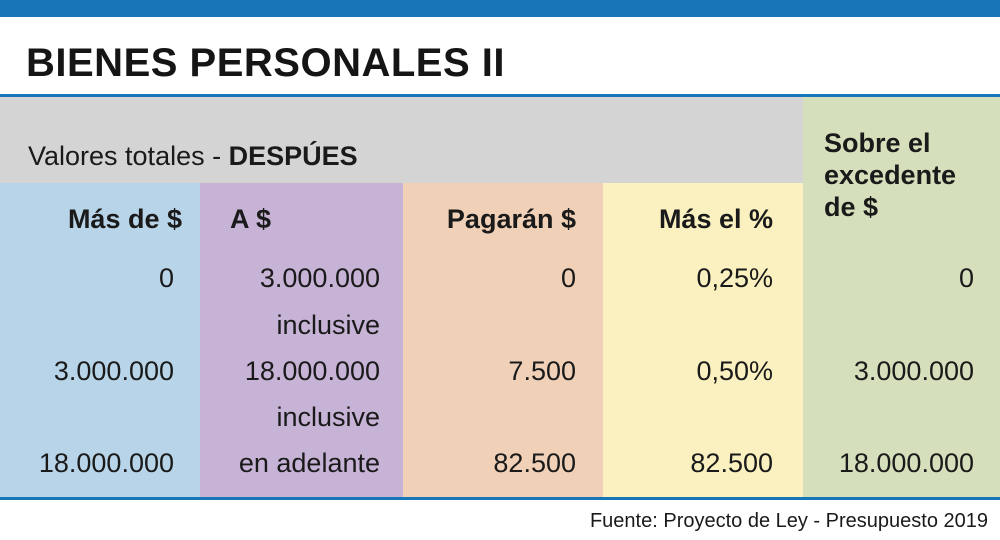  What do you see at coordinates (500, 95) in the screenshot?
I see `title-divider` at bounding box center [500, 95].